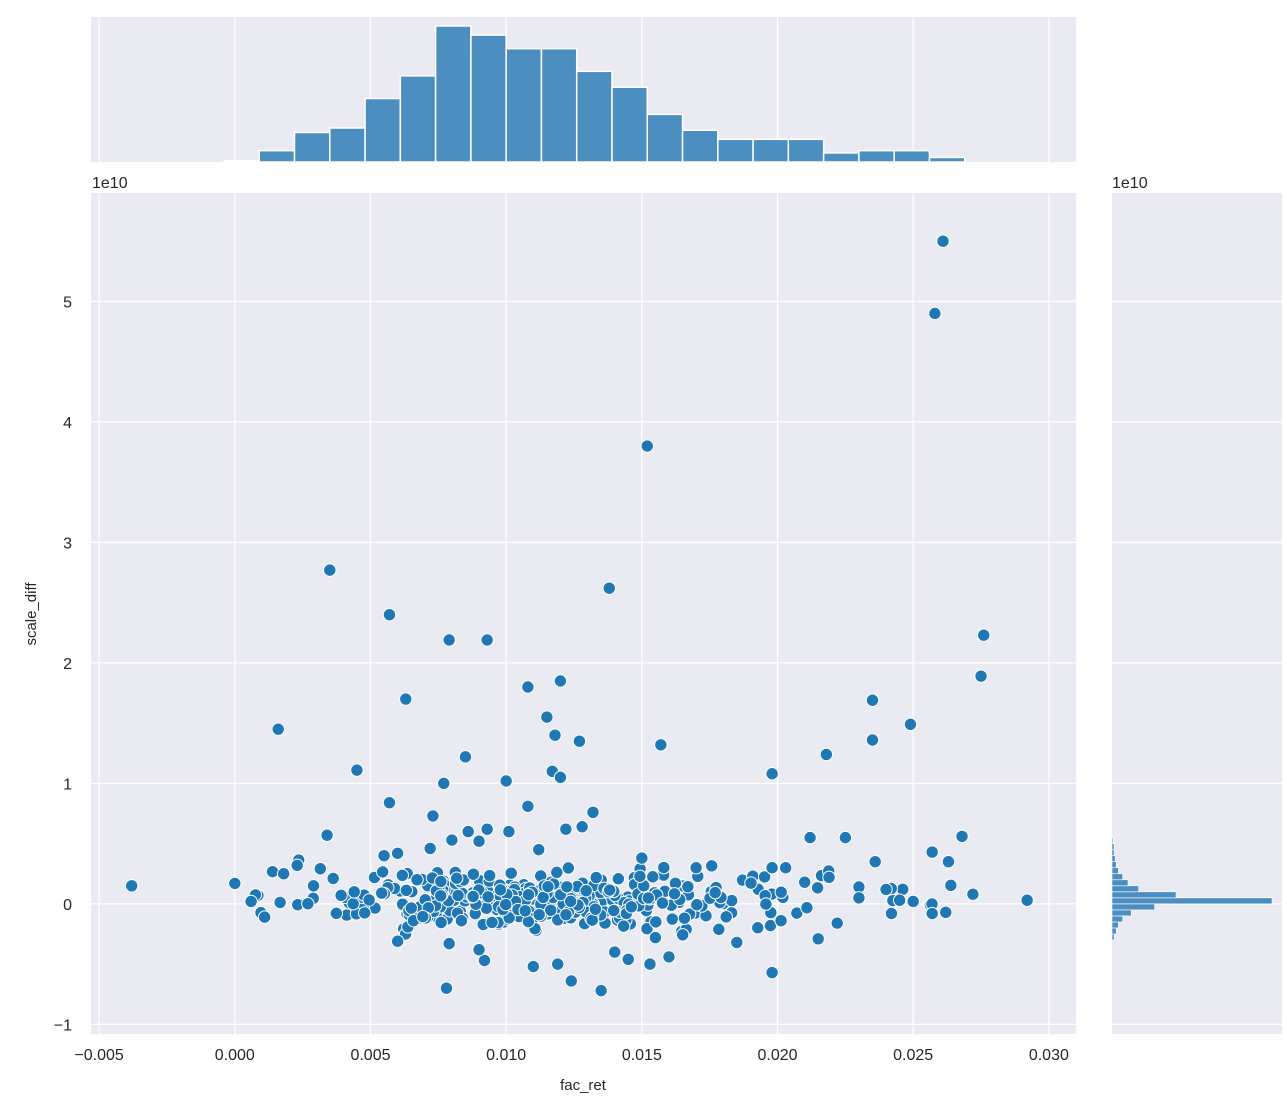 This screenshot has height=1104, width=1287. I want to click on right-histogram-bars, so click(1192, 889).